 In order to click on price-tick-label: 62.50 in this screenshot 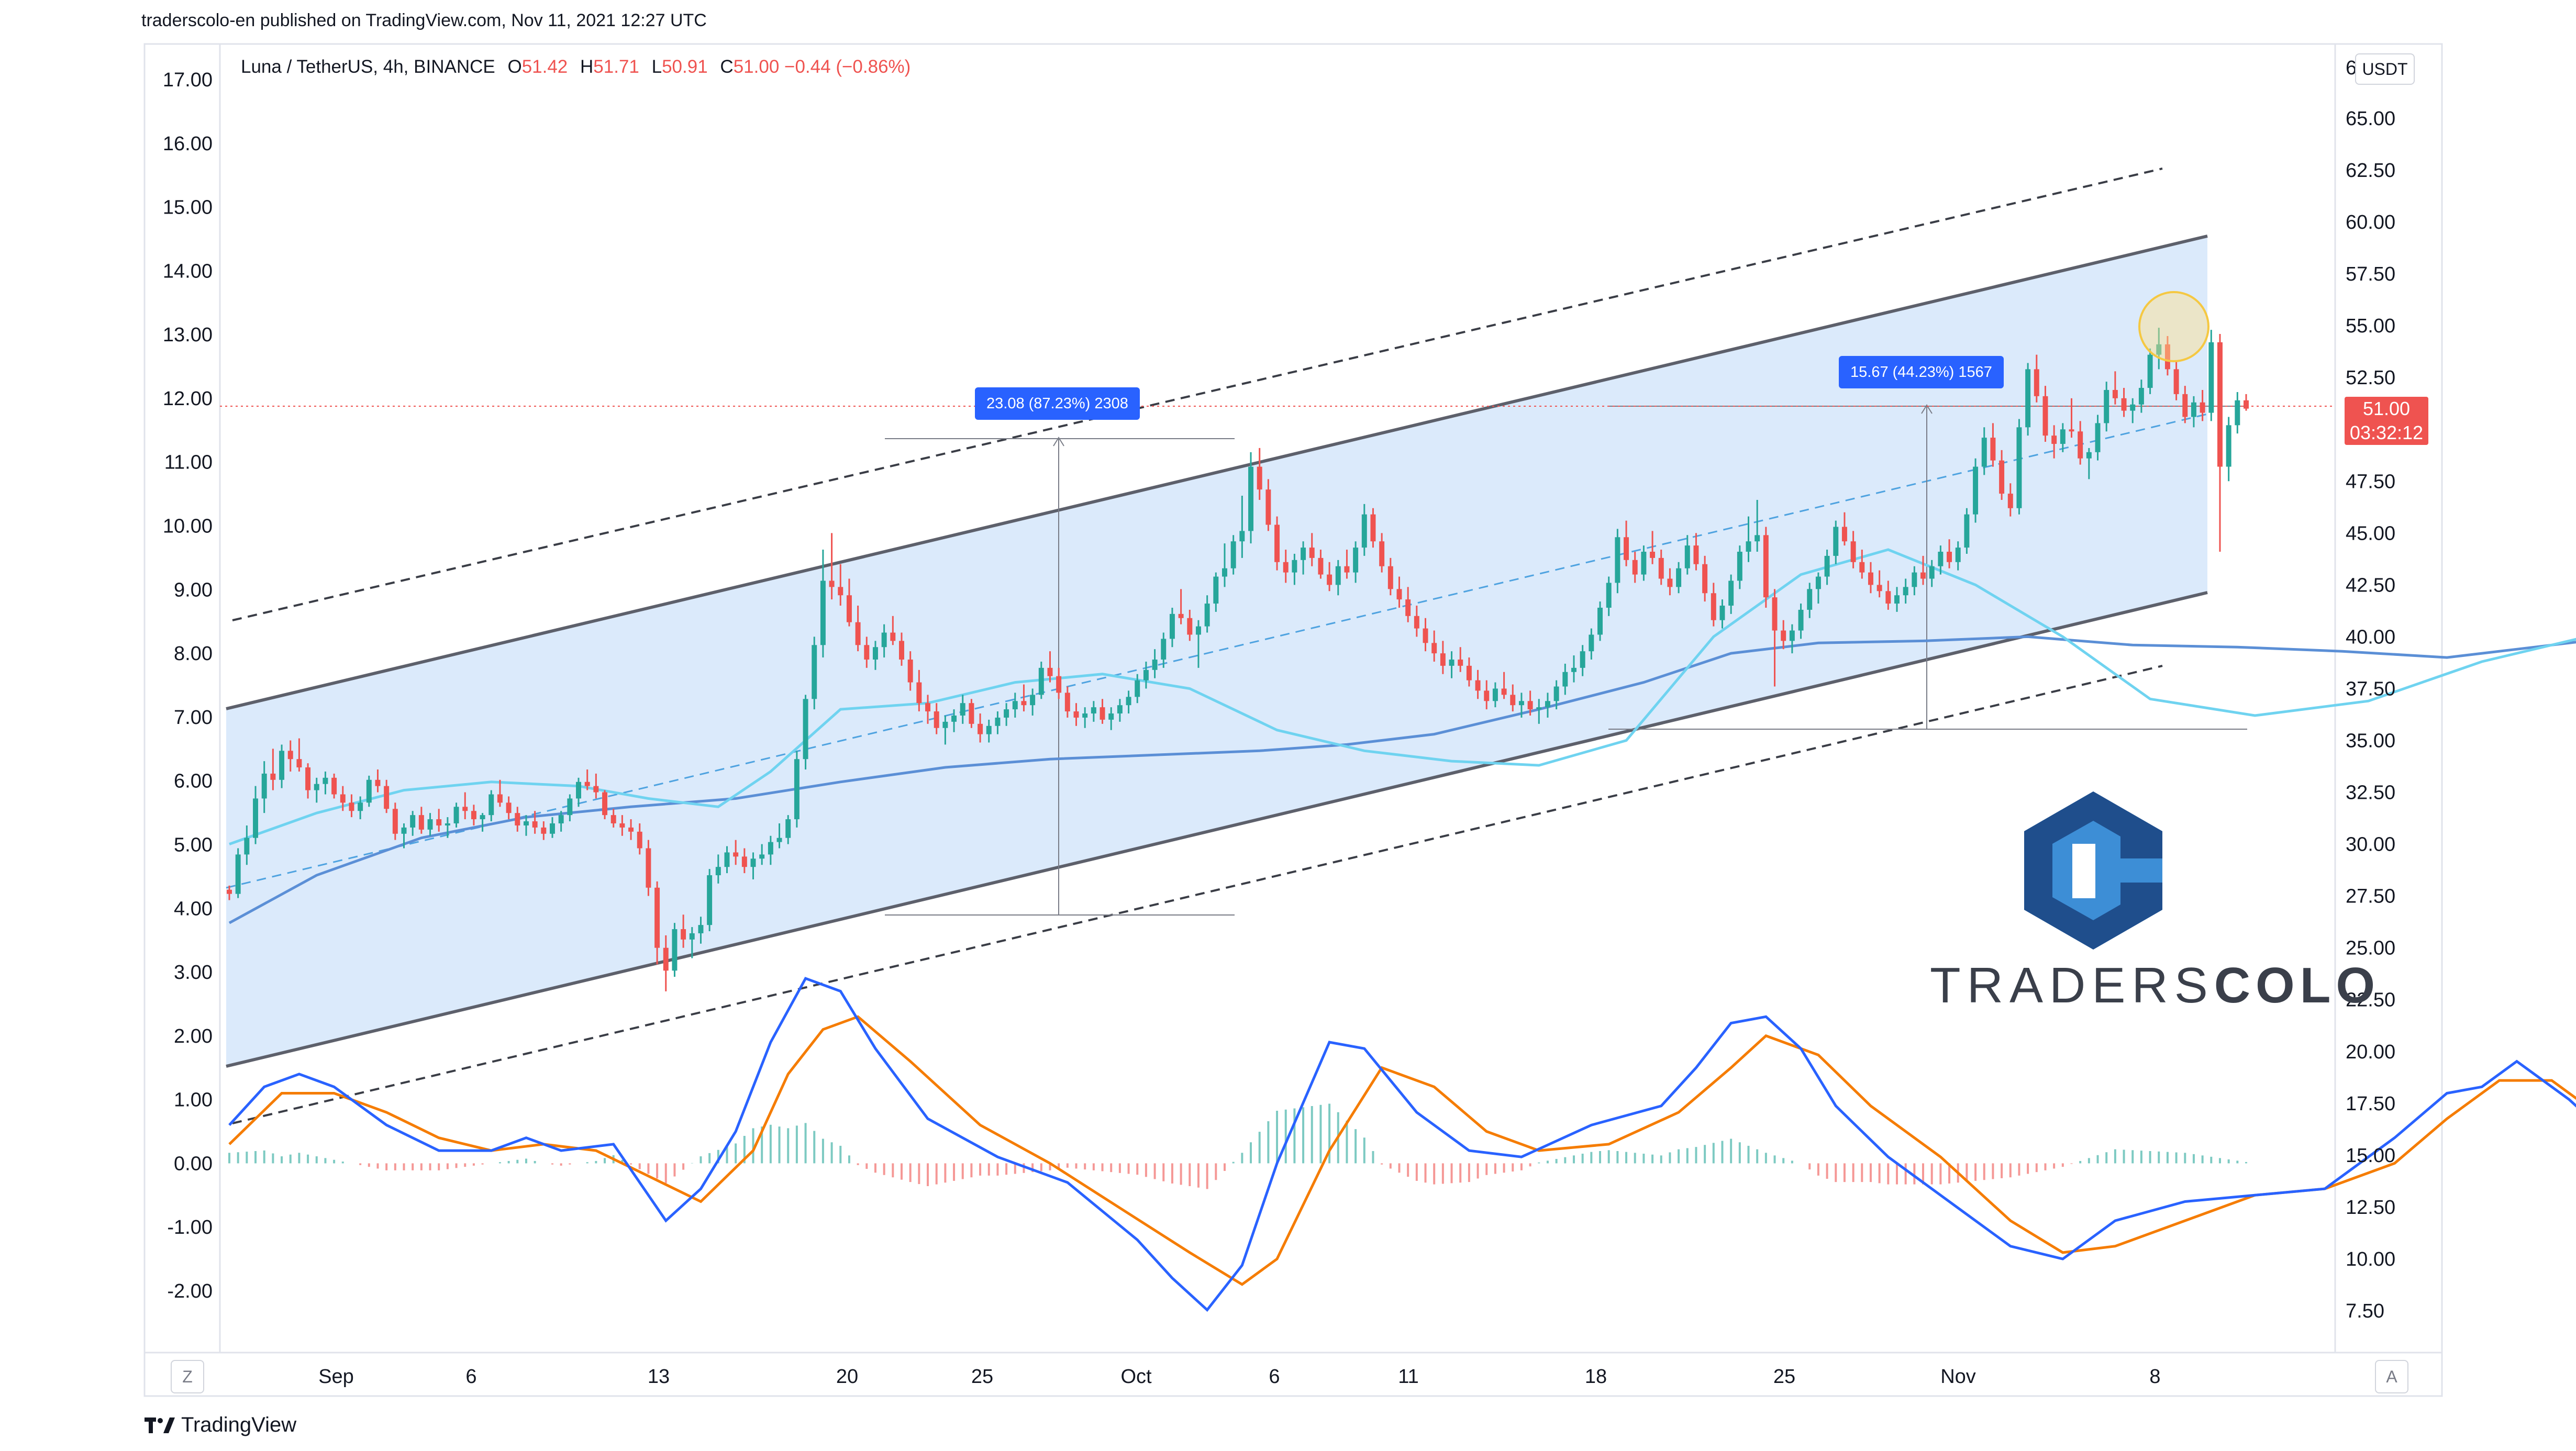, I will do `click(2370, 171)`.